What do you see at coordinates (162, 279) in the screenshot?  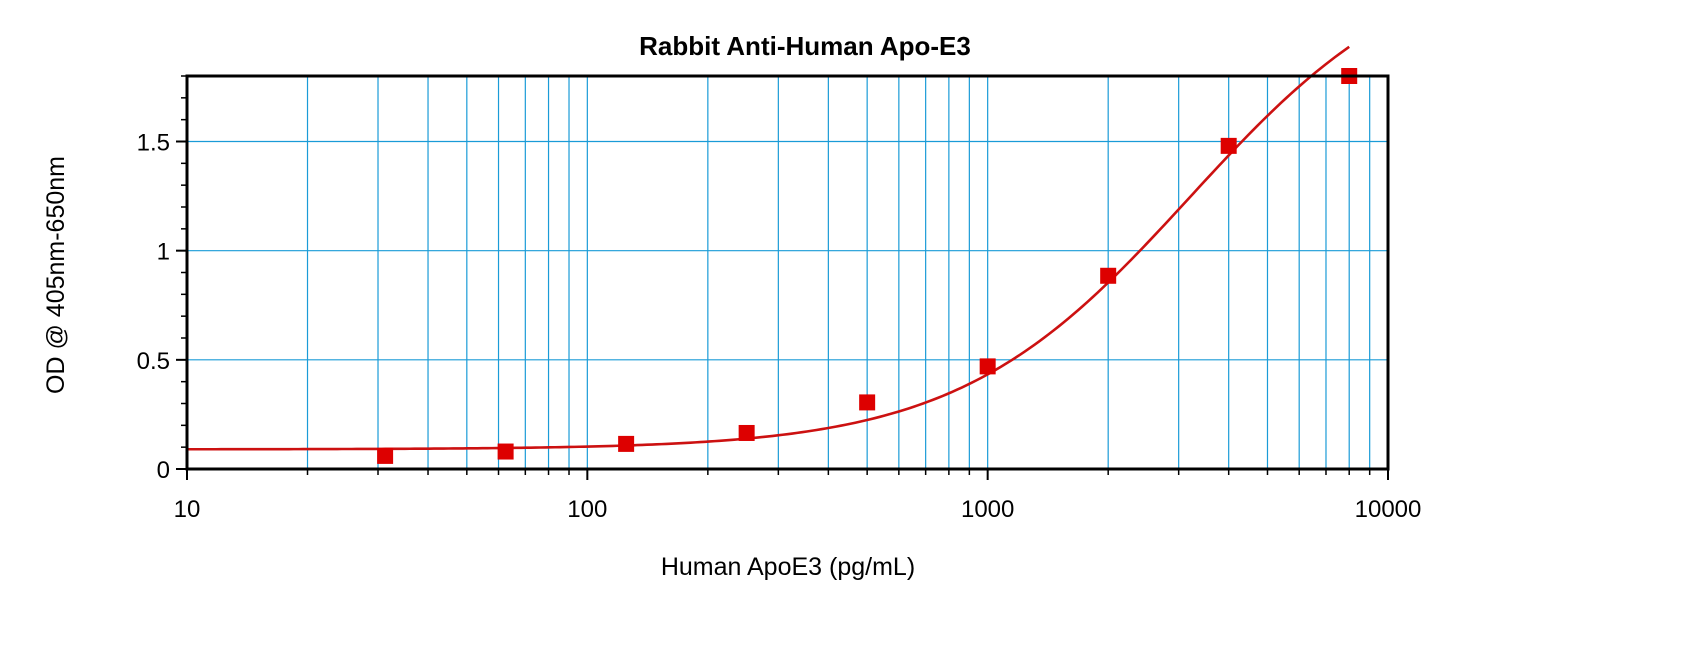 I see `y-axis-ticks: 0 0.5 1 1.5` at bounding box center [162, 279].